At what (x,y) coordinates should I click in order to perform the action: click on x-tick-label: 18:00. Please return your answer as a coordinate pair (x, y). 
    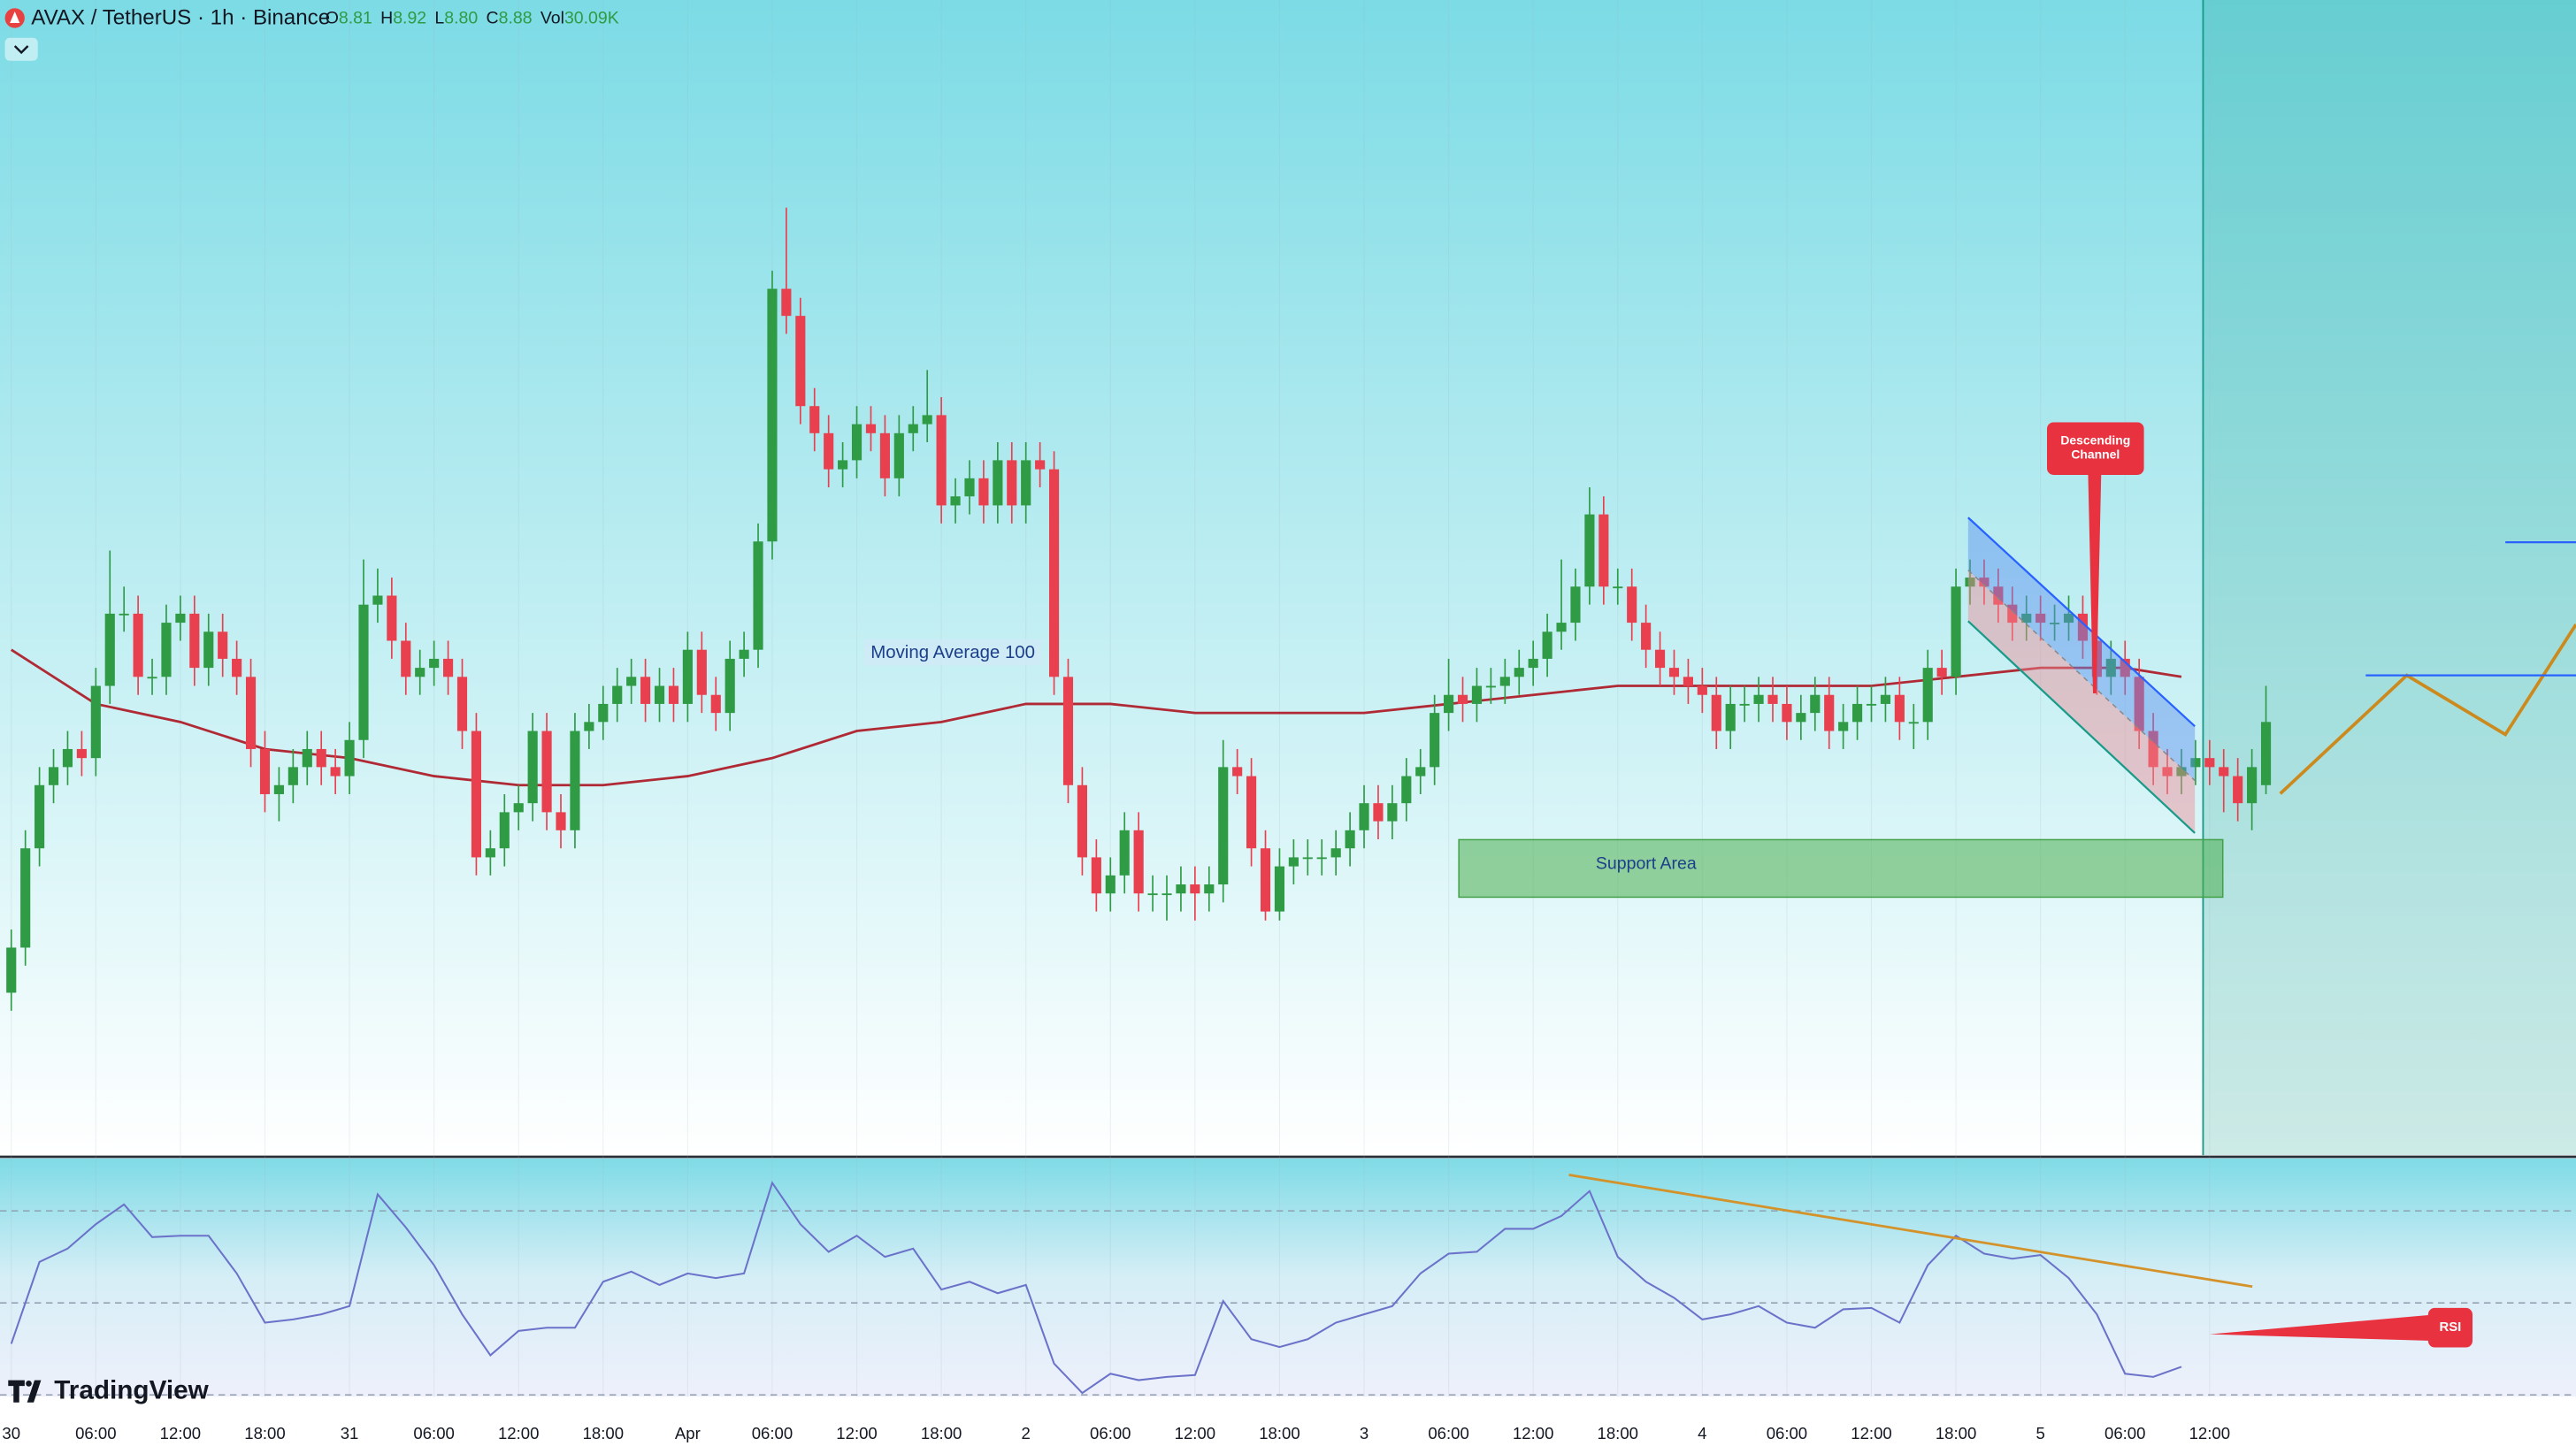
    Looking at the image, I should click on (603, 1433).